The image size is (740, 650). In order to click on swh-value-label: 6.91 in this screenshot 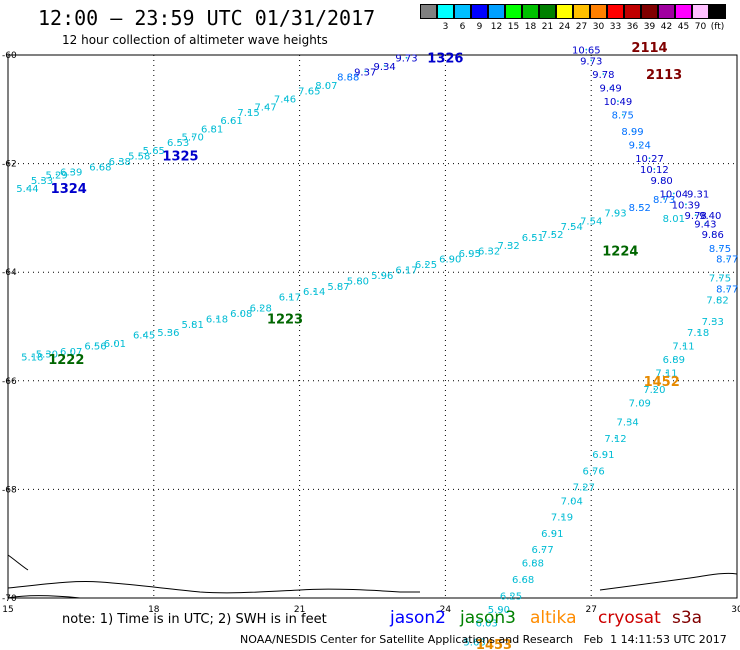, I will do `click(552, 534)`.